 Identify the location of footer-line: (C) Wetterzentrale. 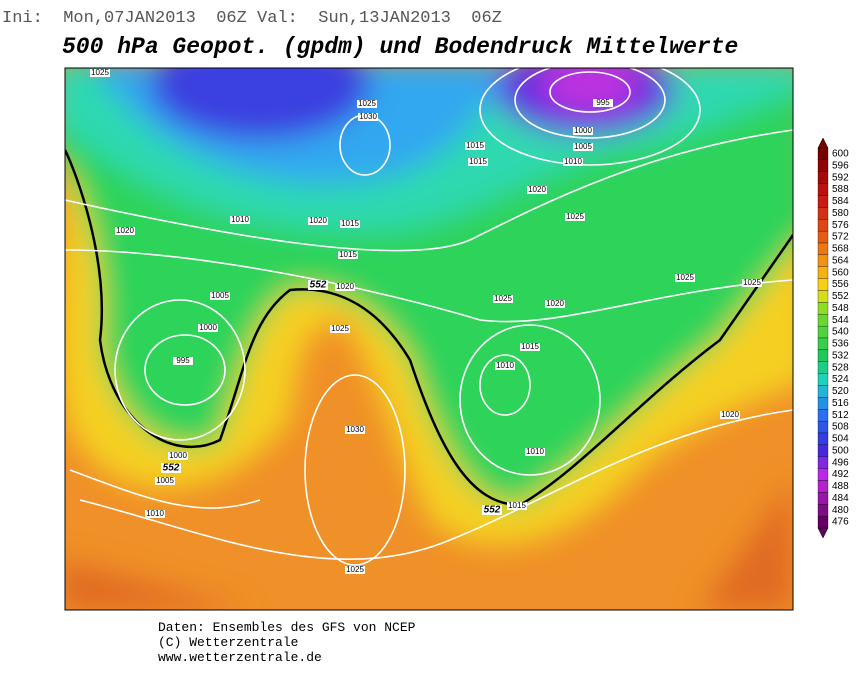
(228, 642).